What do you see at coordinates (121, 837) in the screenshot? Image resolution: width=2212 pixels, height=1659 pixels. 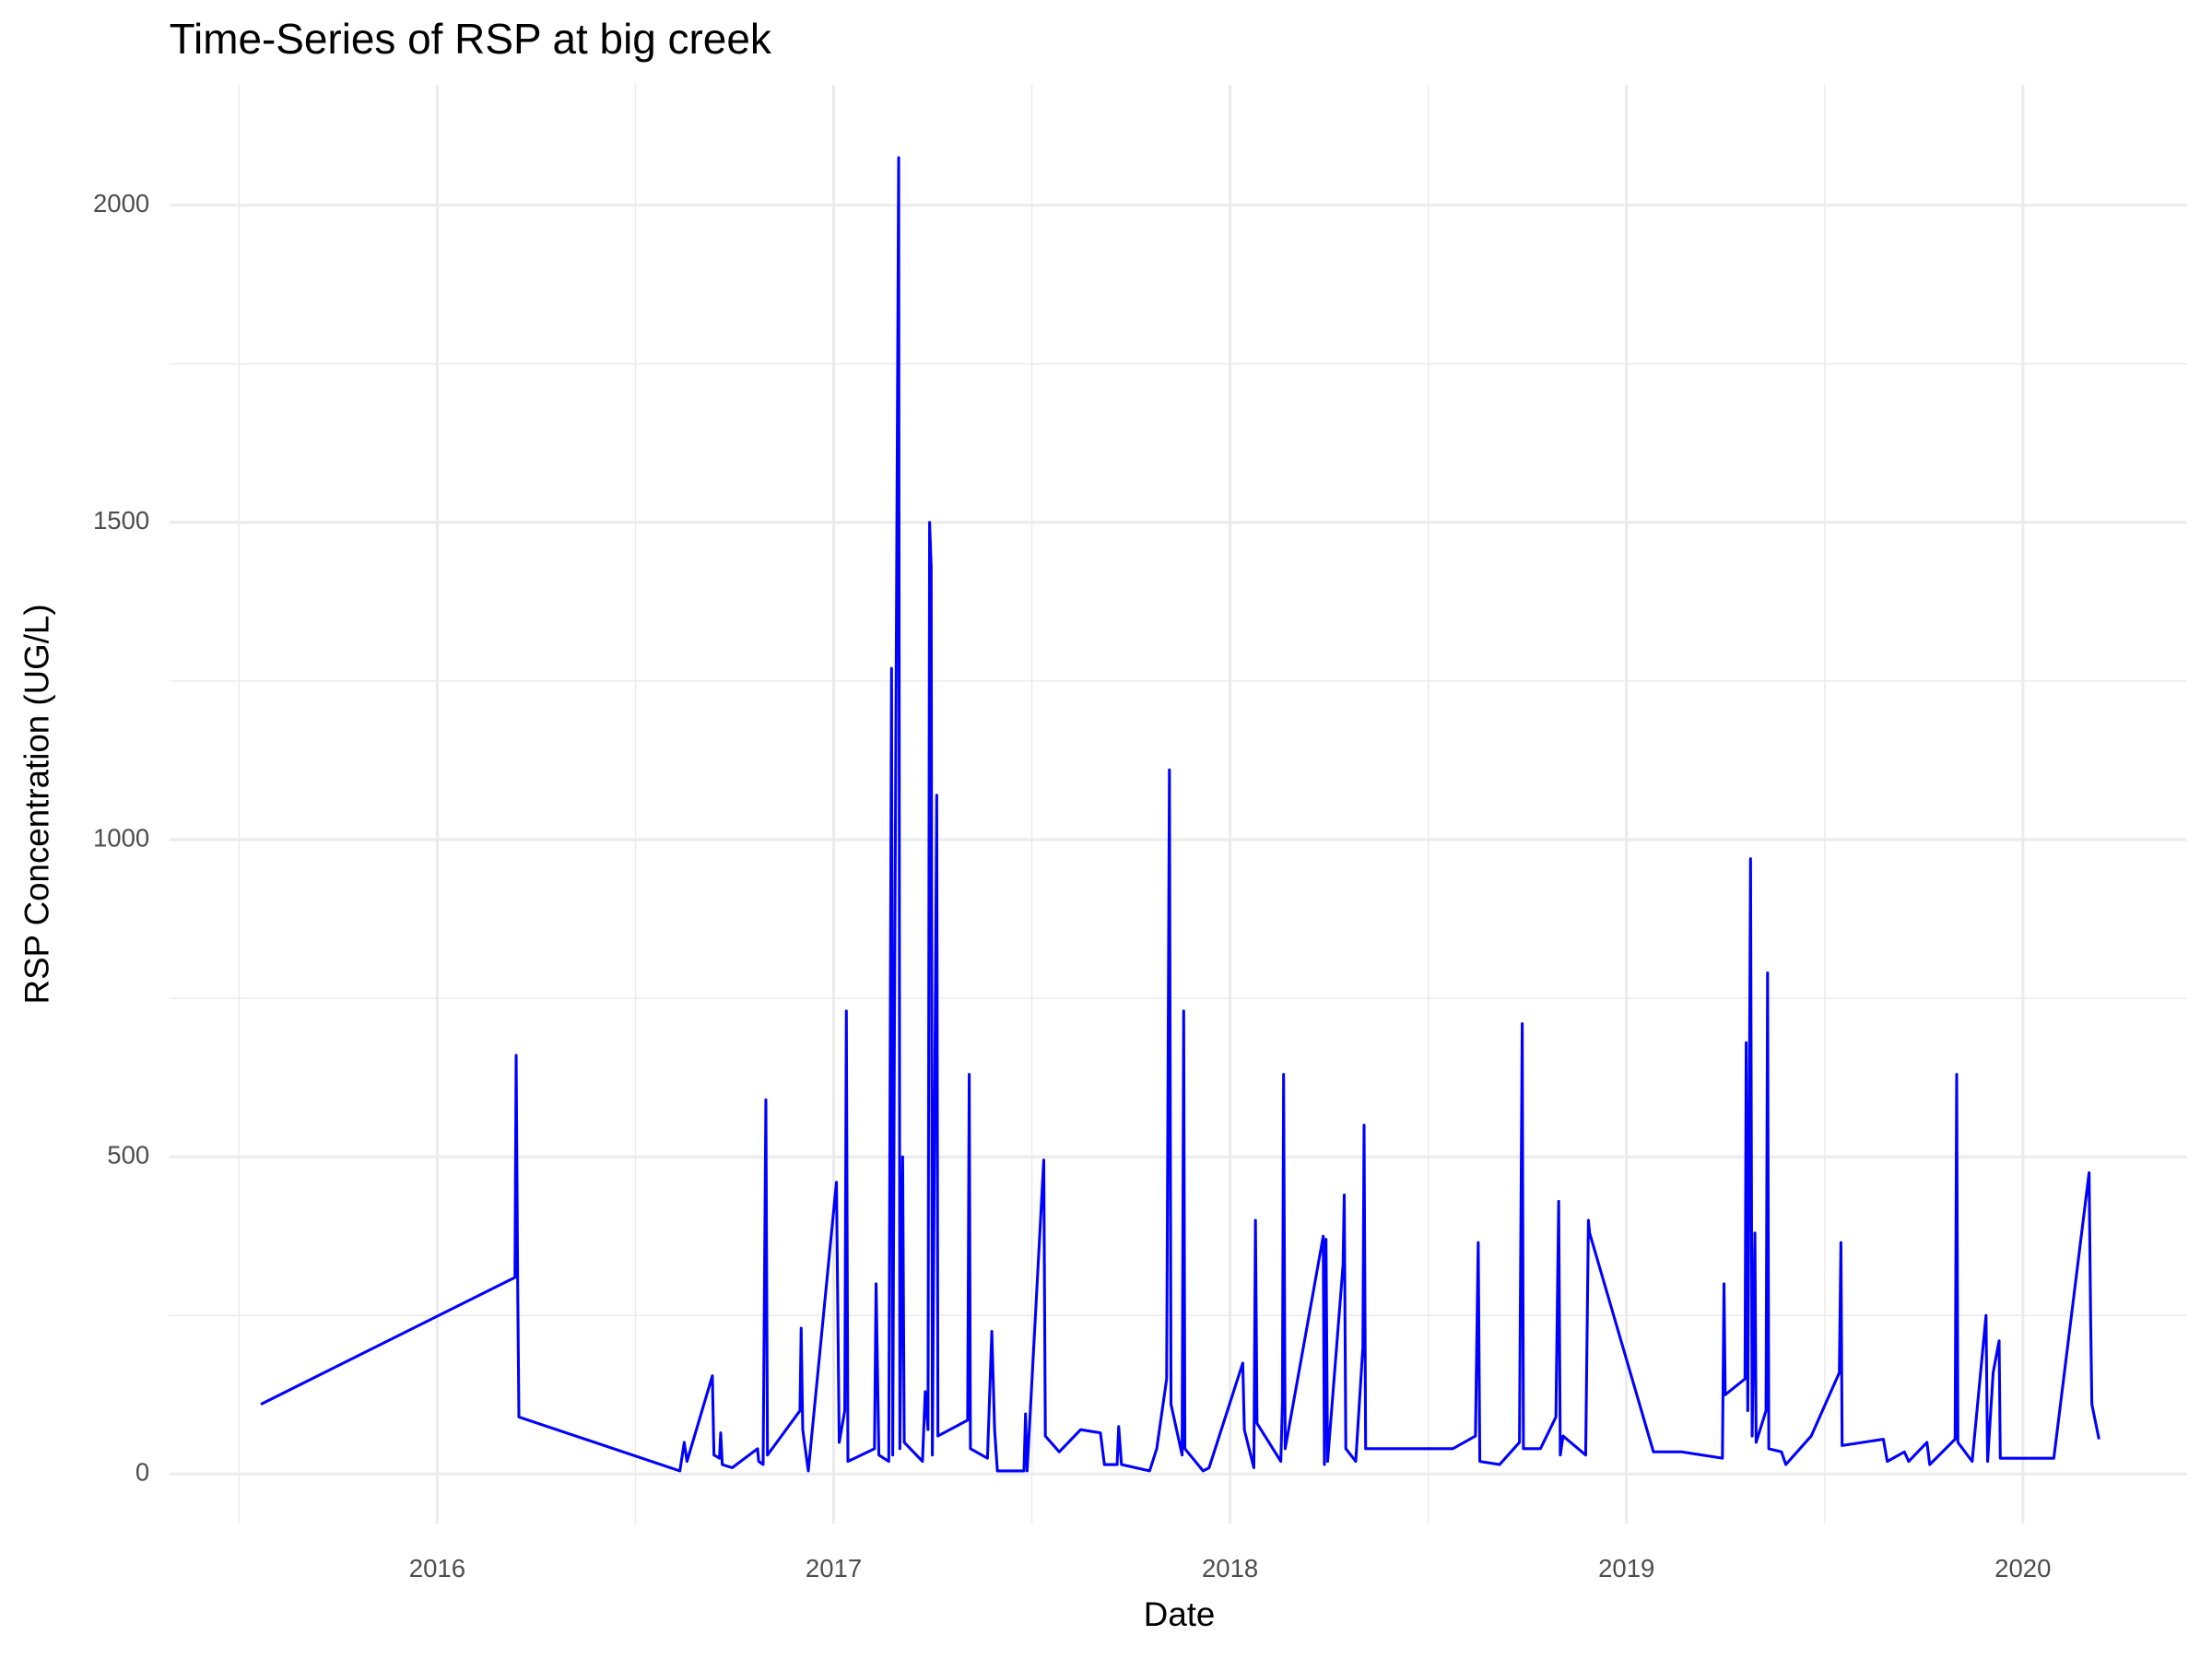 I see `y-tick-label: 1000` at bounding box center [121, 837].